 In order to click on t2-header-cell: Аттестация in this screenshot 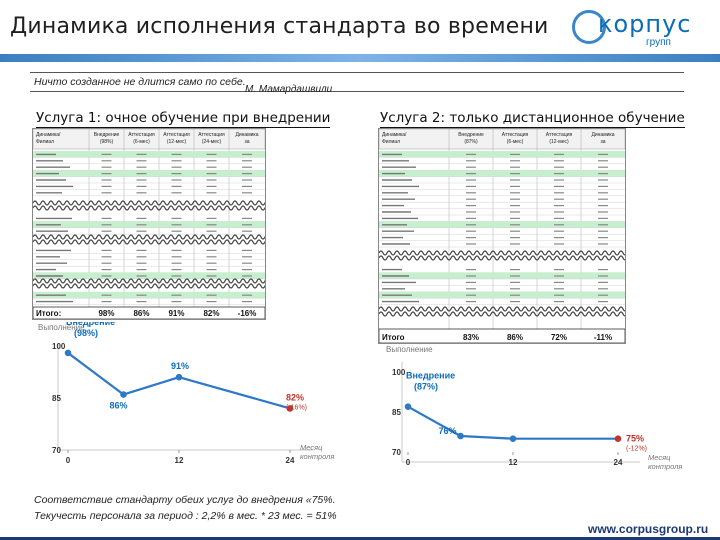, I will do `click(515, 135)`.